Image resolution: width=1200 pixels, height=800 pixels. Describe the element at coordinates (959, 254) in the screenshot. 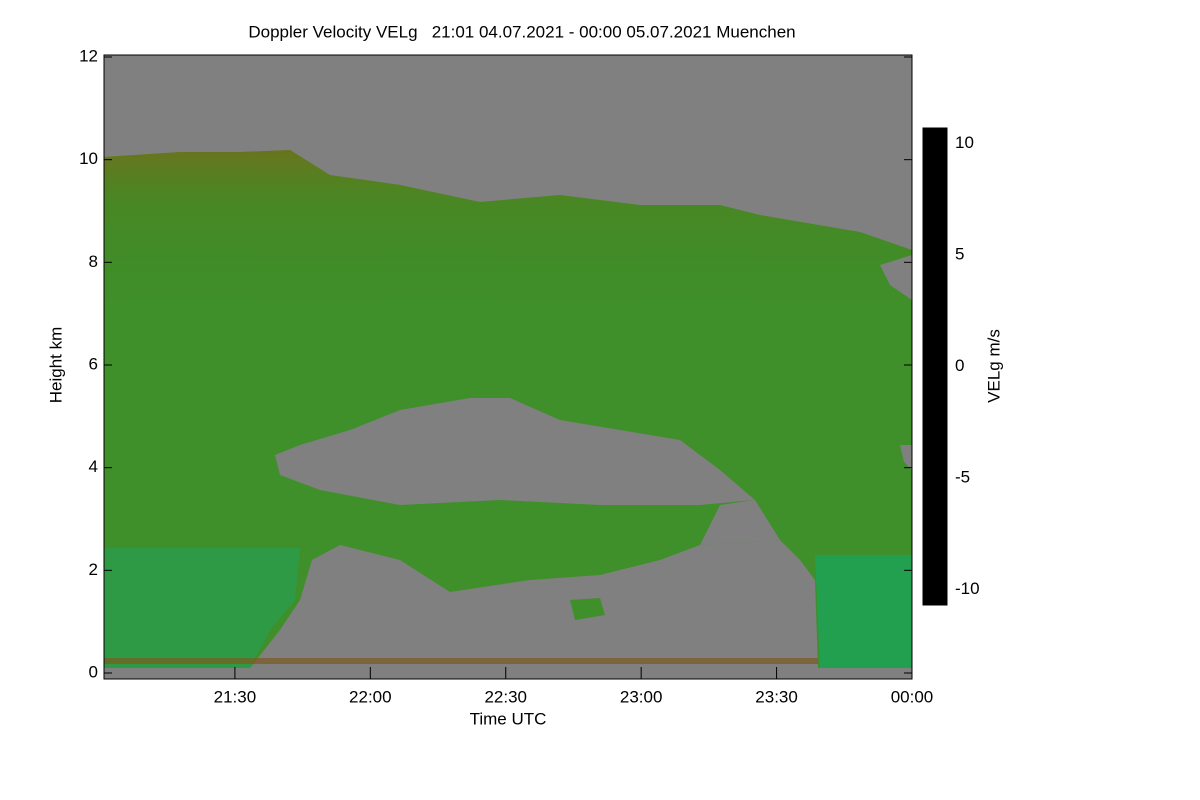

I see `colorbar-tick-label: 5` at that location.